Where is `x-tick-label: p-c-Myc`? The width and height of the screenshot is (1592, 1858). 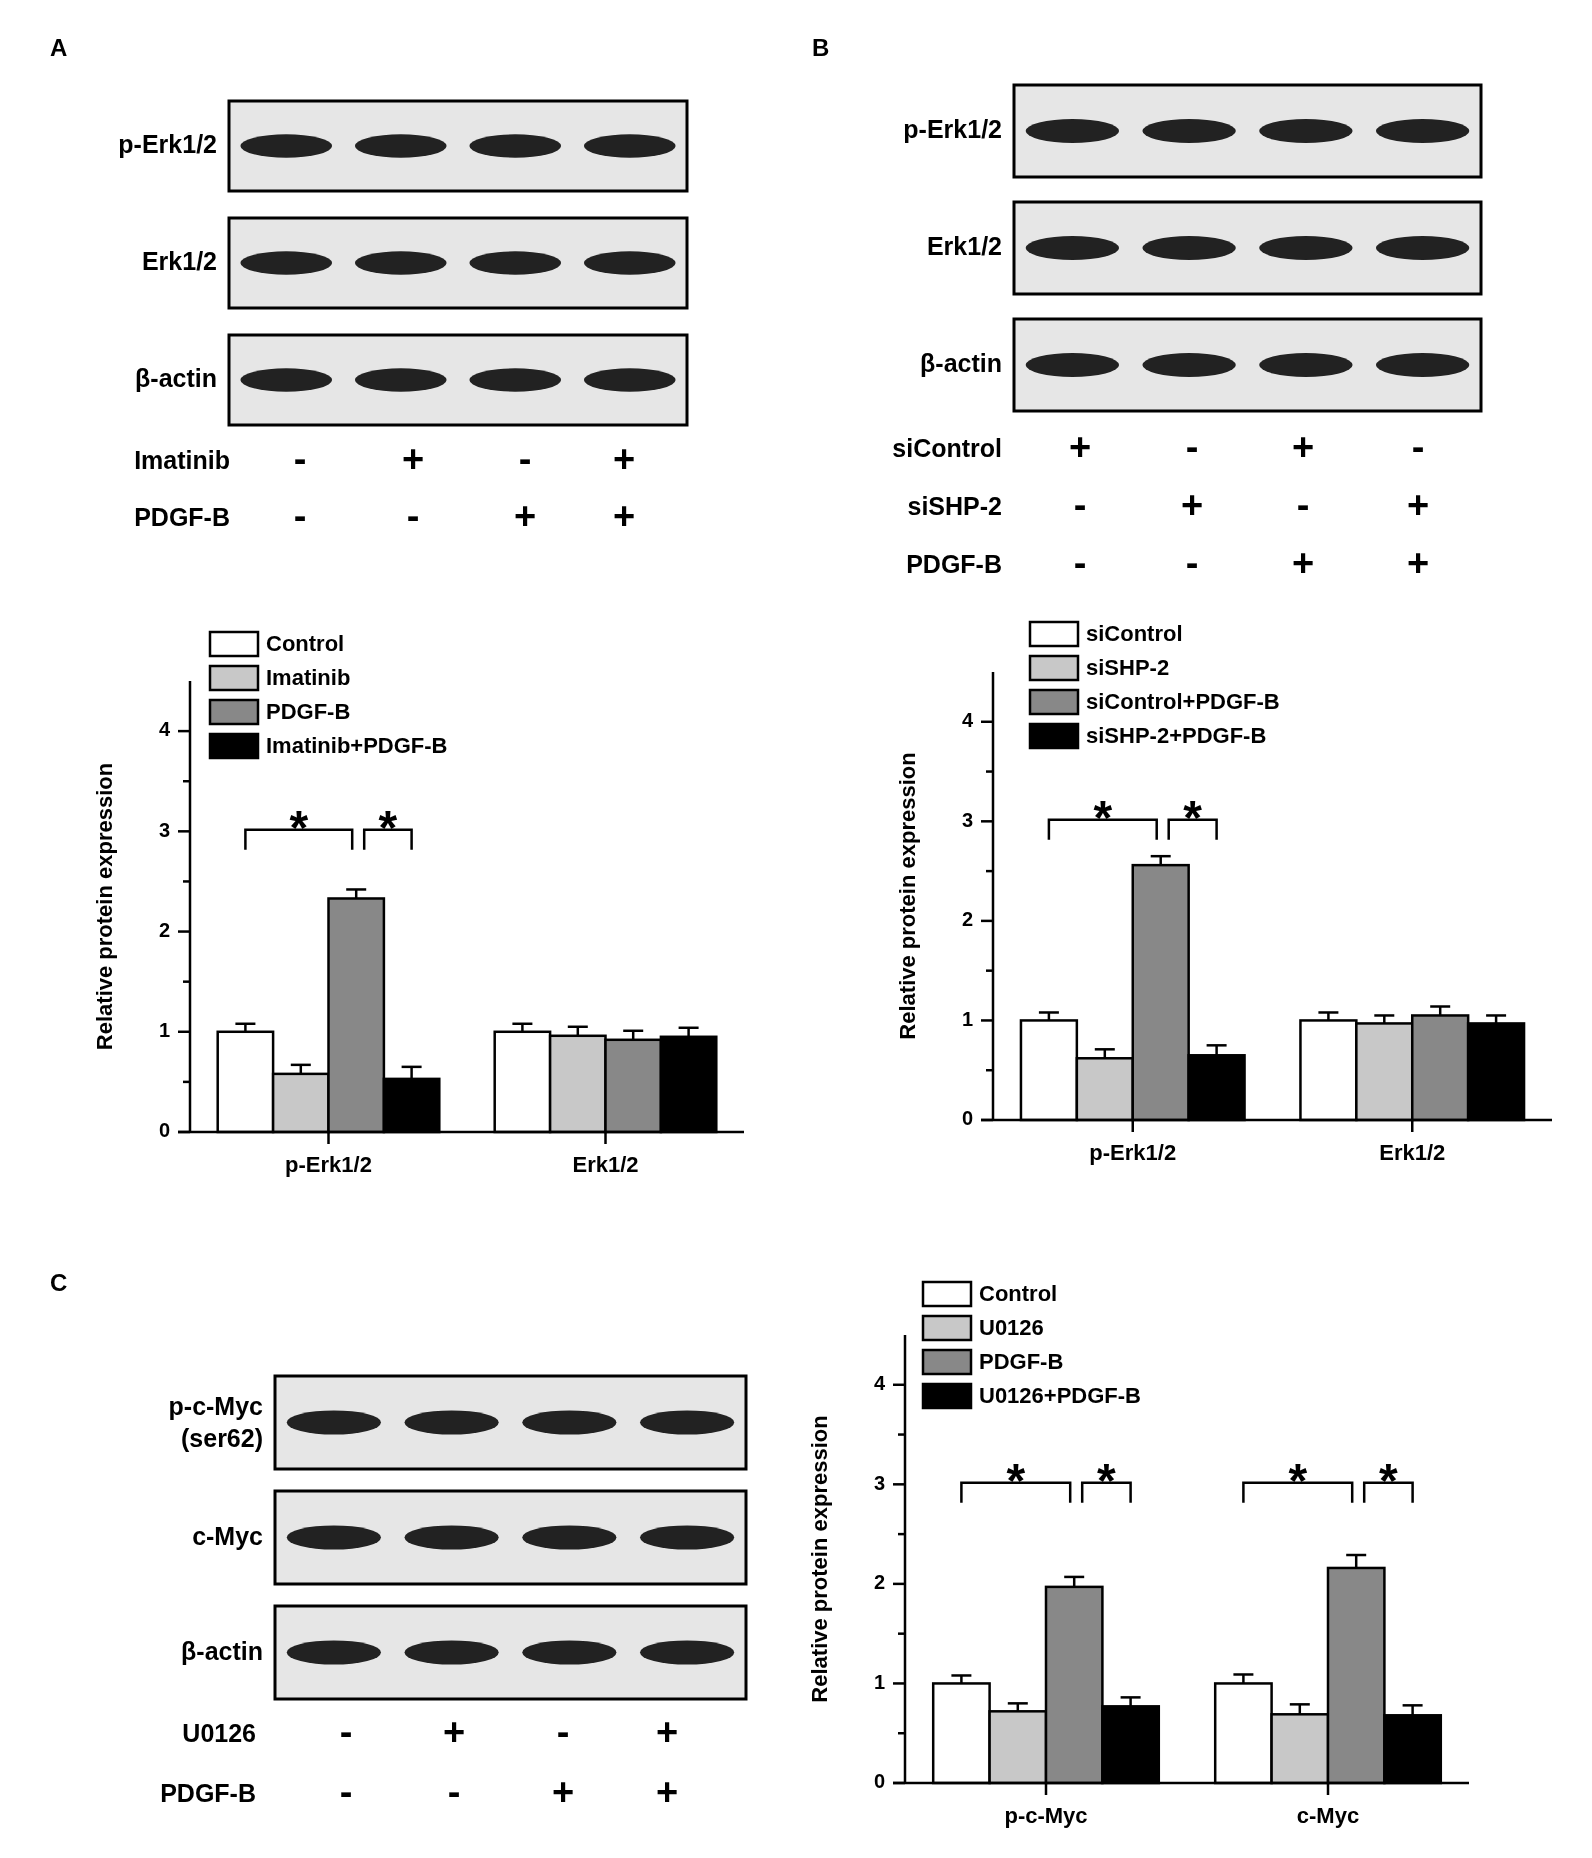 x-tick-label: p-c-Myc is located at coordinates (1046, 1815).